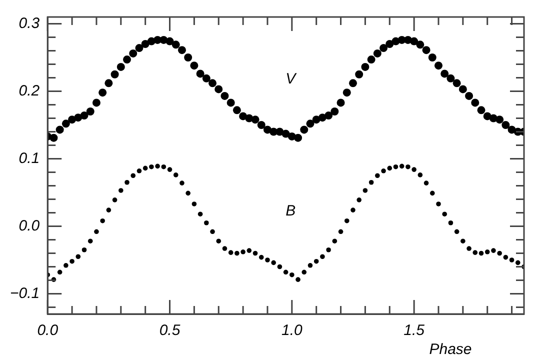 The width and height of the screenshot is (538, 360). I want to click on text: V, so click(292, 79).